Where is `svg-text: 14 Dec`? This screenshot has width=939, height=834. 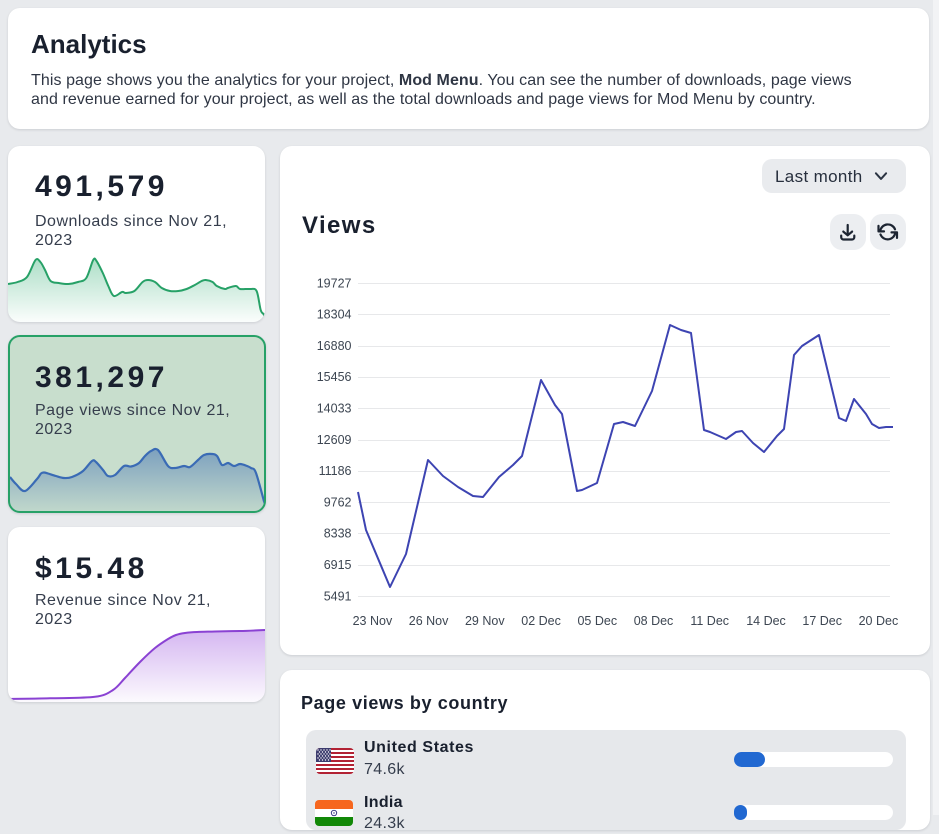 svg-text: 14 Dec is located at coordinates (766, 621).